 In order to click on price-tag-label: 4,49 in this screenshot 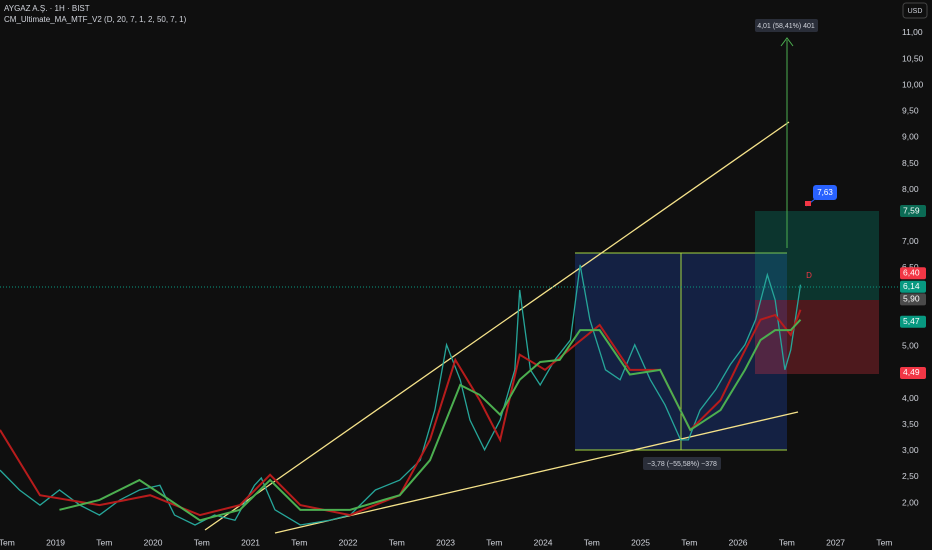, I will do `click(911, 372)`.